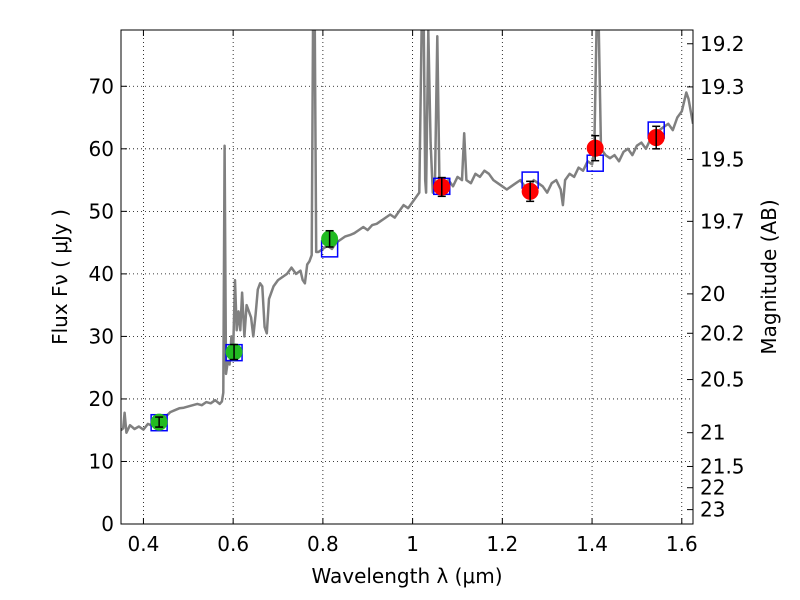 This screenshot has height=600, width=800. Describe the element at coordinates (107, 524) in the screenshot. I see `y-tick-label: 0` at that location.